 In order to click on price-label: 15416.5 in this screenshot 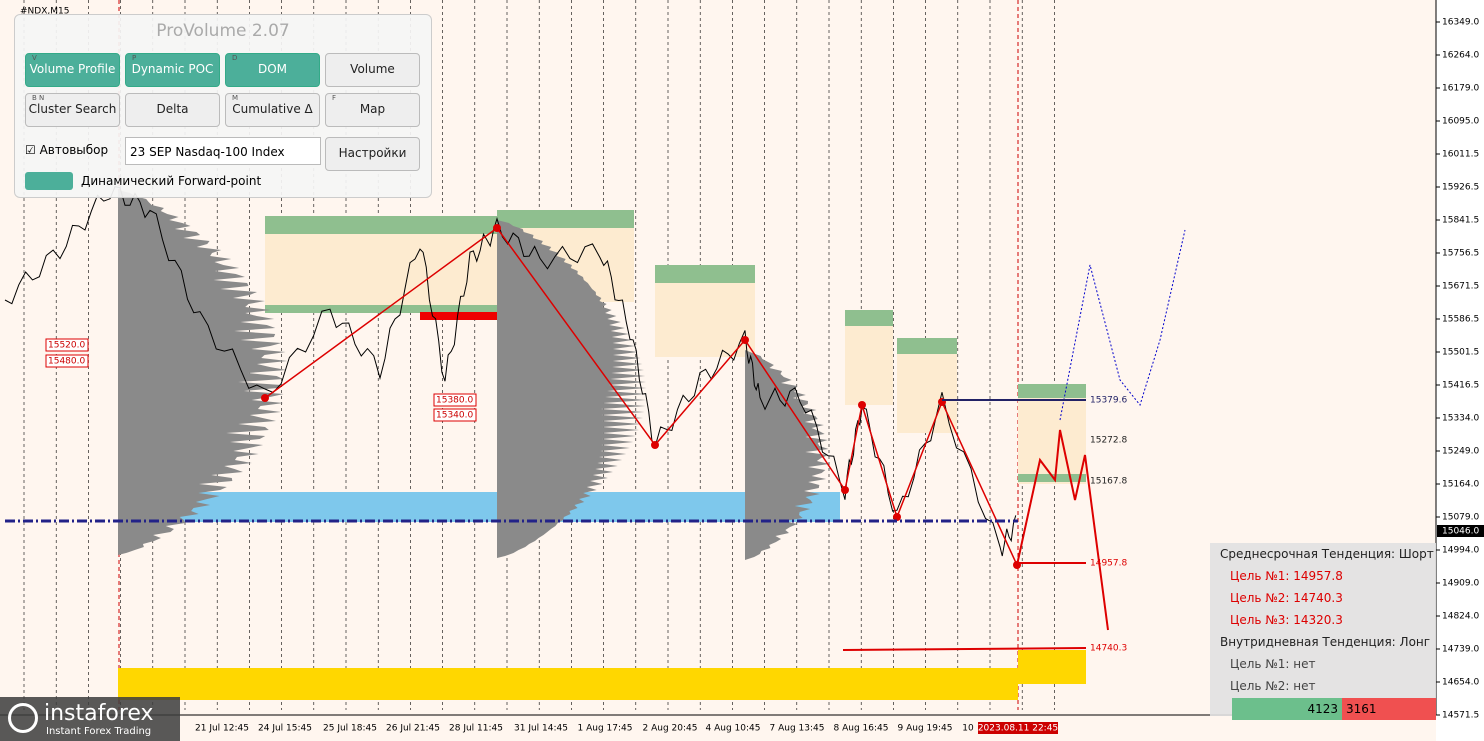, I will do `click(1460, 386)`.